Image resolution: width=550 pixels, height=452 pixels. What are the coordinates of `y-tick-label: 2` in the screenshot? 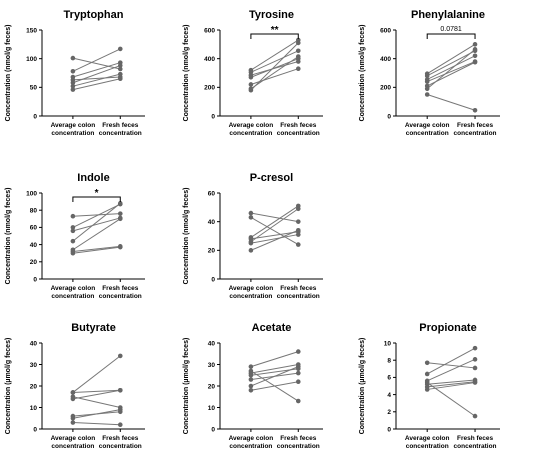 It's located at (389, 412).